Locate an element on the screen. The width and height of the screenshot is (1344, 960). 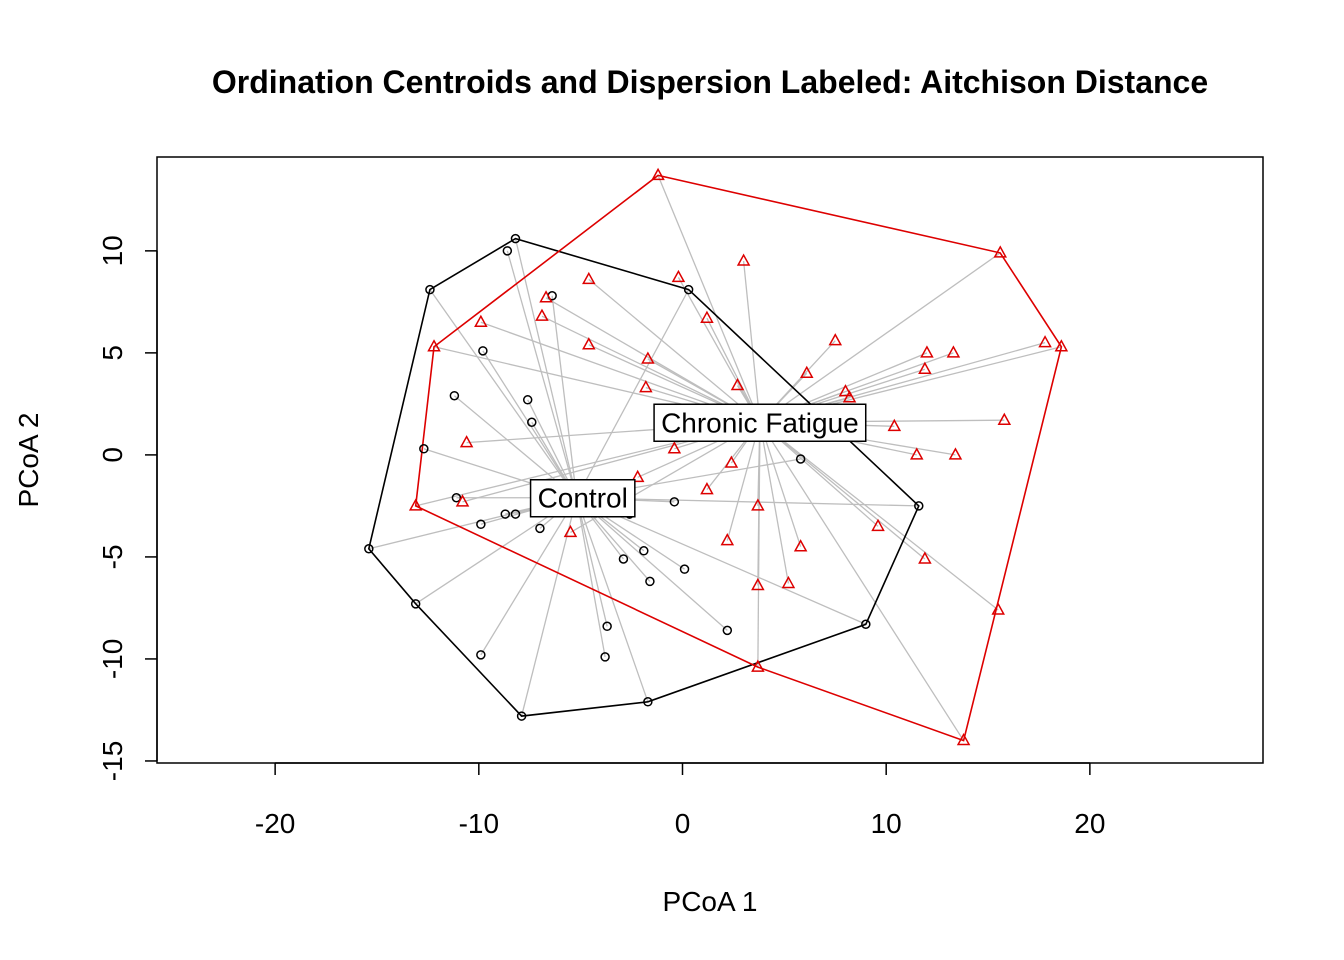
x-tick-label: 20 is located at coordinates (1089, 823).